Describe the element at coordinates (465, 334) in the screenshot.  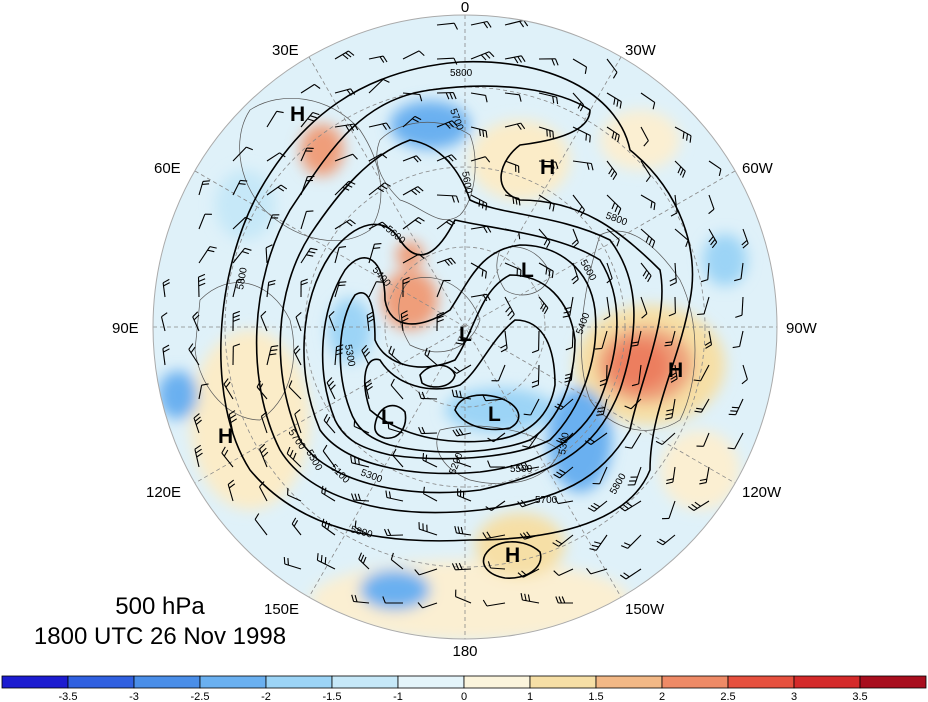
I see `low-pressure-mark: L` at that location.